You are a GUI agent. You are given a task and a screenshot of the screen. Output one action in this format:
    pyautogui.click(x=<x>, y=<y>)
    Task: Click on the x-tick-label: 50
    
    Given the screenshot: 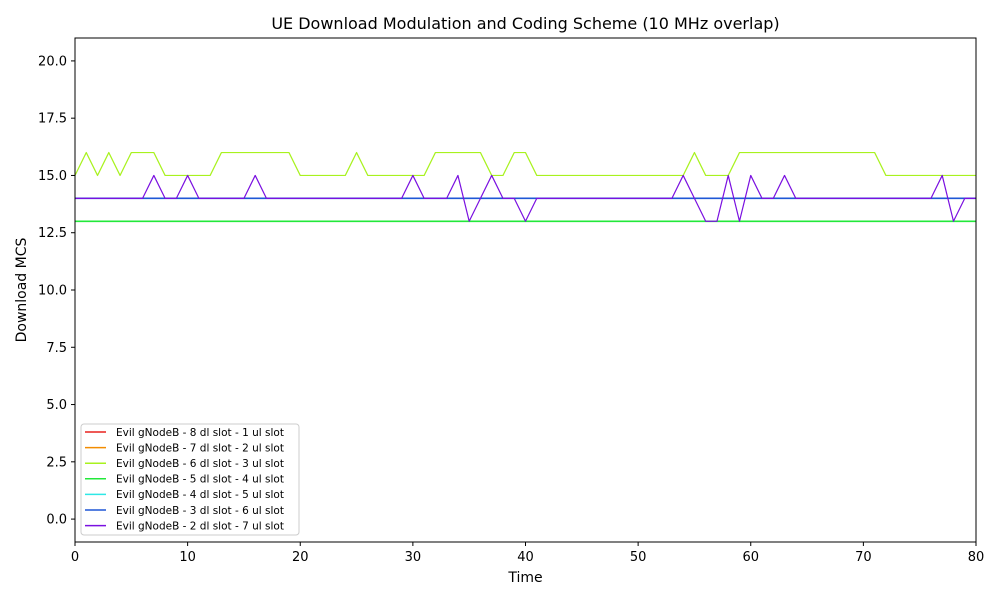 What is the action you would take?
    pyautogui.click(x=638, y=557)
    